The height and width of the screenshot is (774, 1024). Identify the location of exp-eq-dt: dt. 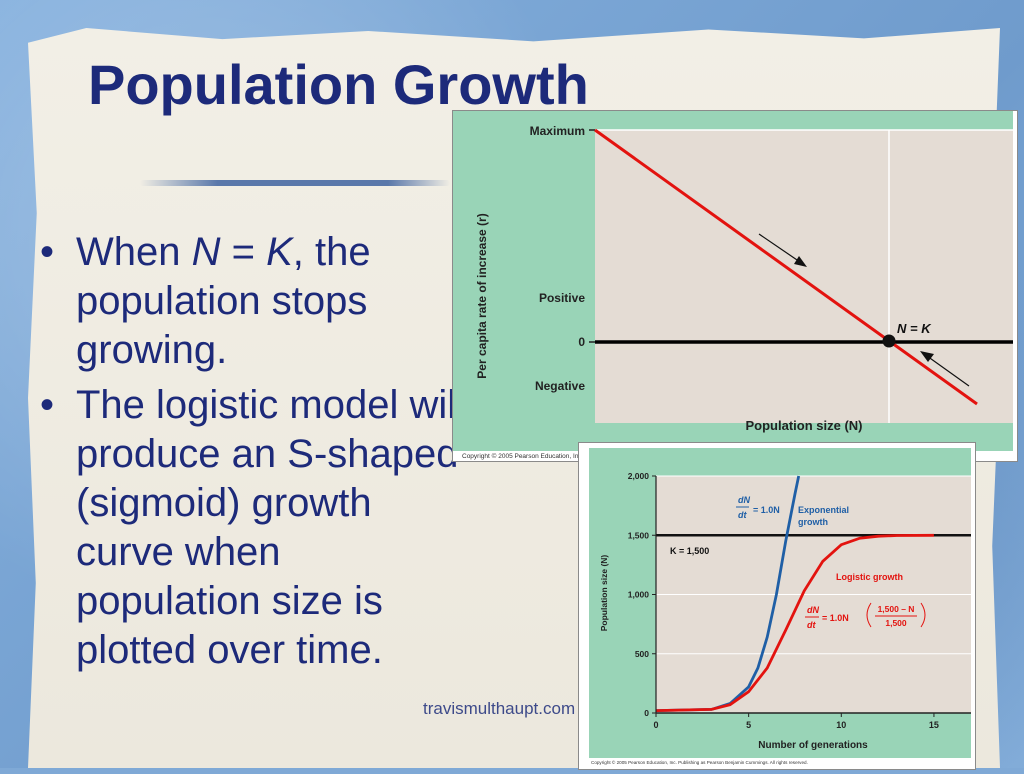
(742, 515).